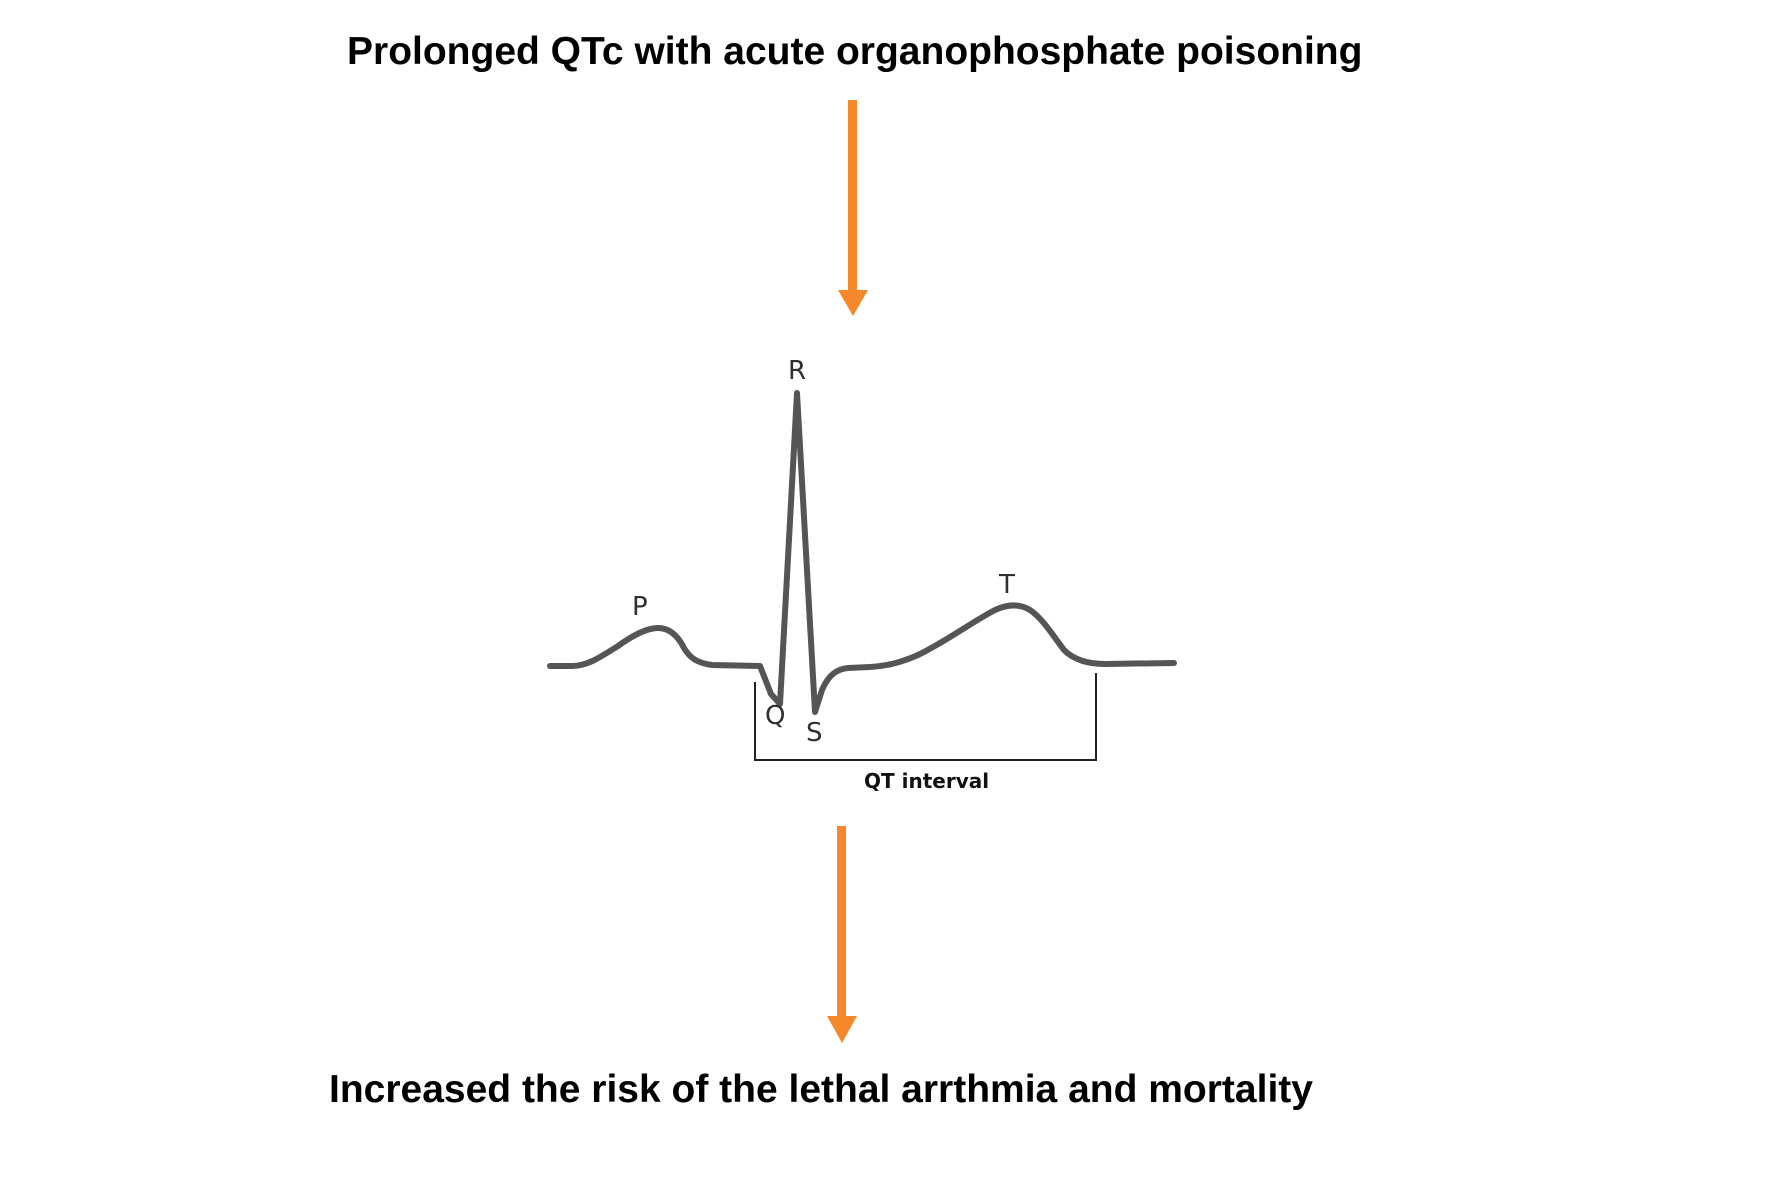 The height and width of the screenshot is (1200, 1776). What do you see at coordinates (814, 733) in the screenshot?
I see `s-wave-label: S` at bounding box center [814, 733].